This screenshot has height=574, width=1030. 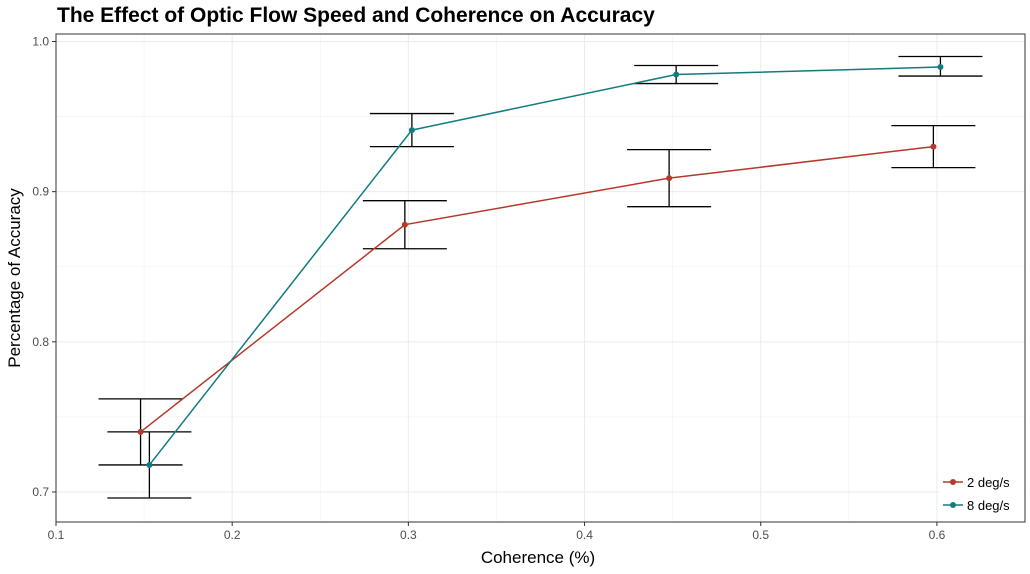 I want to click on y-tick-label: 0.9, so click(x=40, y=192).